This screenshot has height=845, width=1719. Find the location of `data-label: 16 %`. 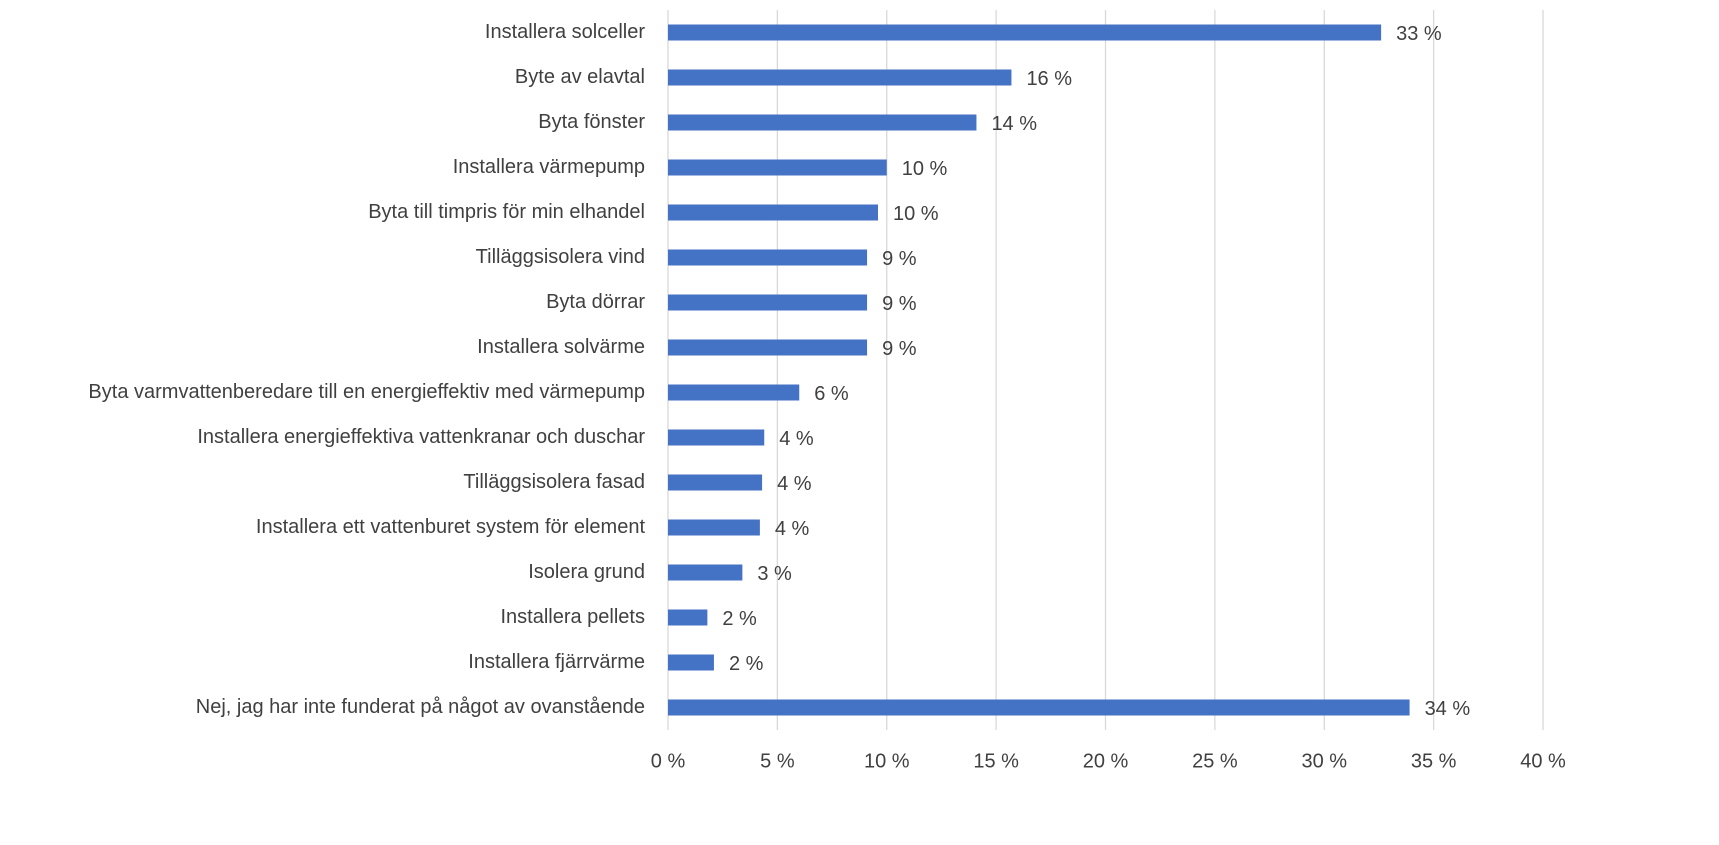

data-label: 16 % is located at coordinates (1049, 79).